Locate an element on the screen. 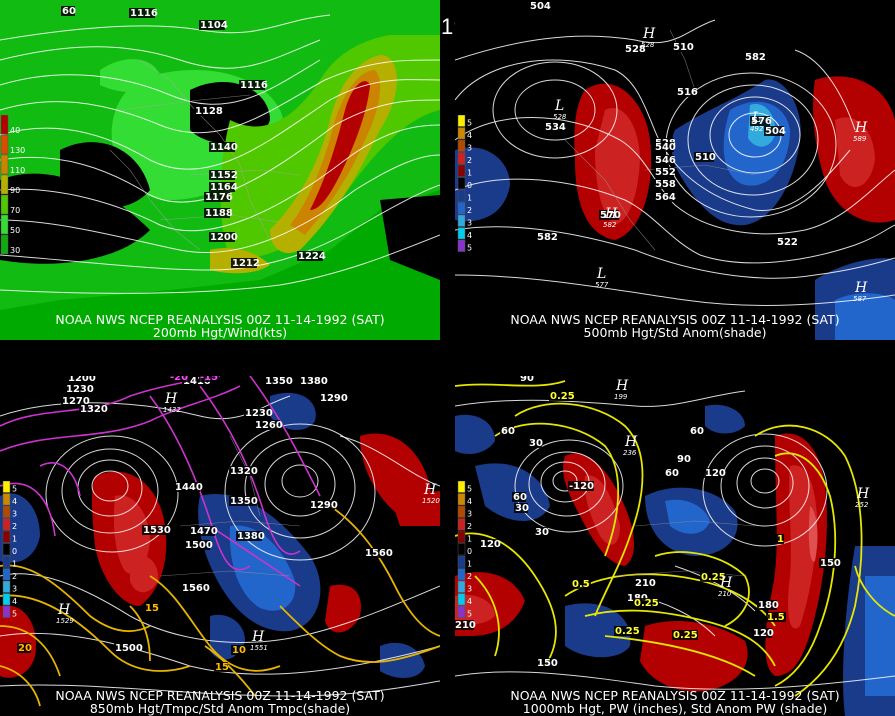 The image size is (895, 716). pressure-mark-value: 199 is located at coordinates (621, 397).